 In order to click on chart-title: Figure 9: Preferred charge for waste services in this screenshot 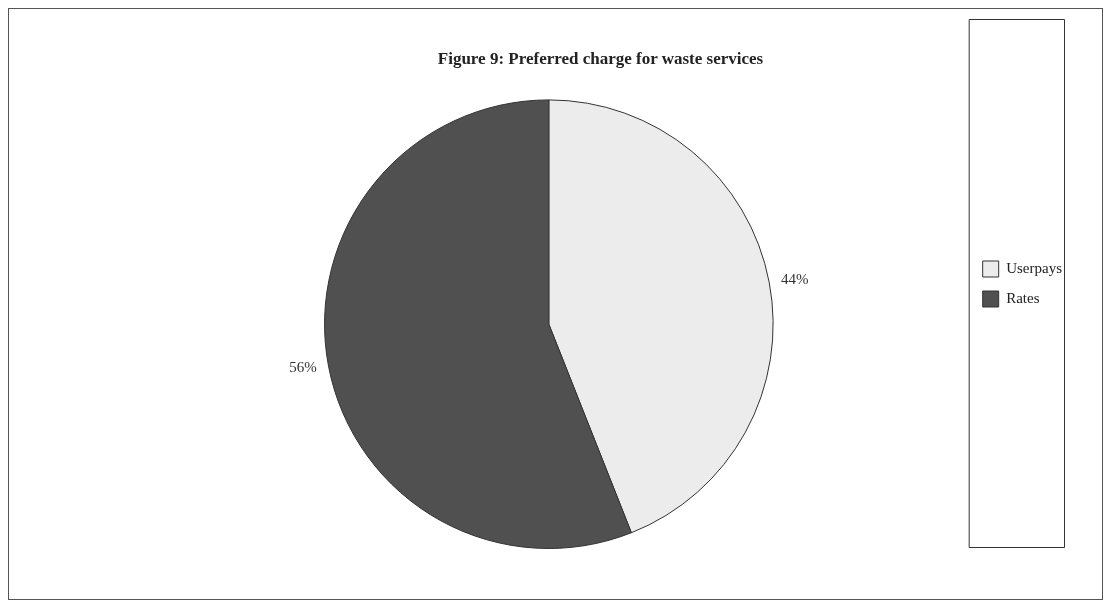, I will do `click(600, 58)`.